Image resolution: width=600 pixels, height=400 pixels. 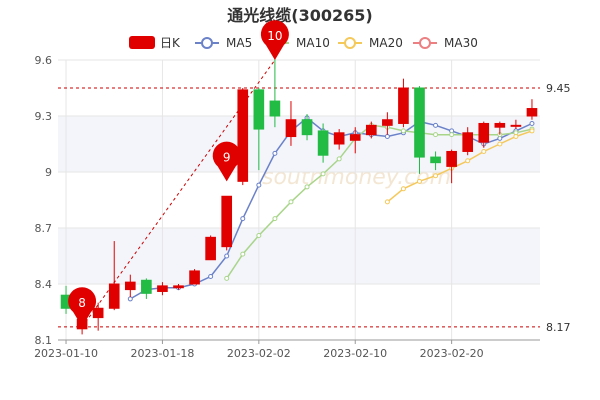 I want to click on y-tick-label: 8.4, so click(x=44, y=284).